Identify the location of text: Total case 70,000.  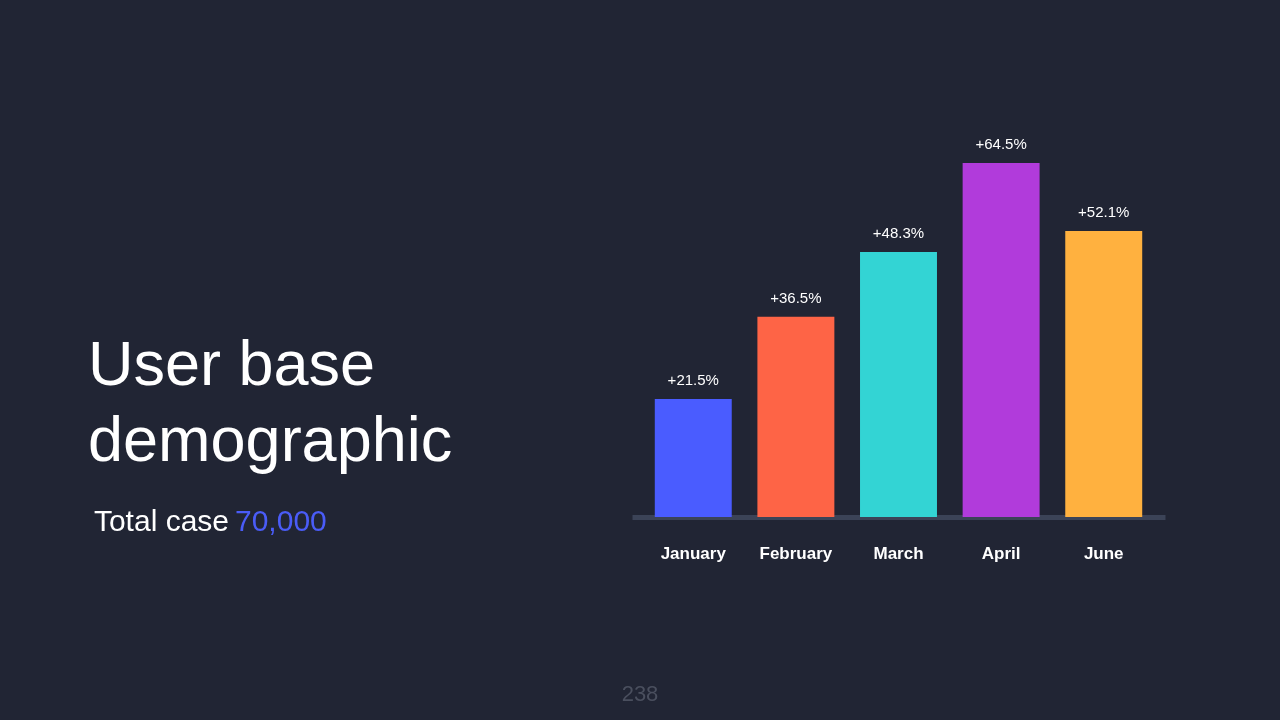
(210, 520).